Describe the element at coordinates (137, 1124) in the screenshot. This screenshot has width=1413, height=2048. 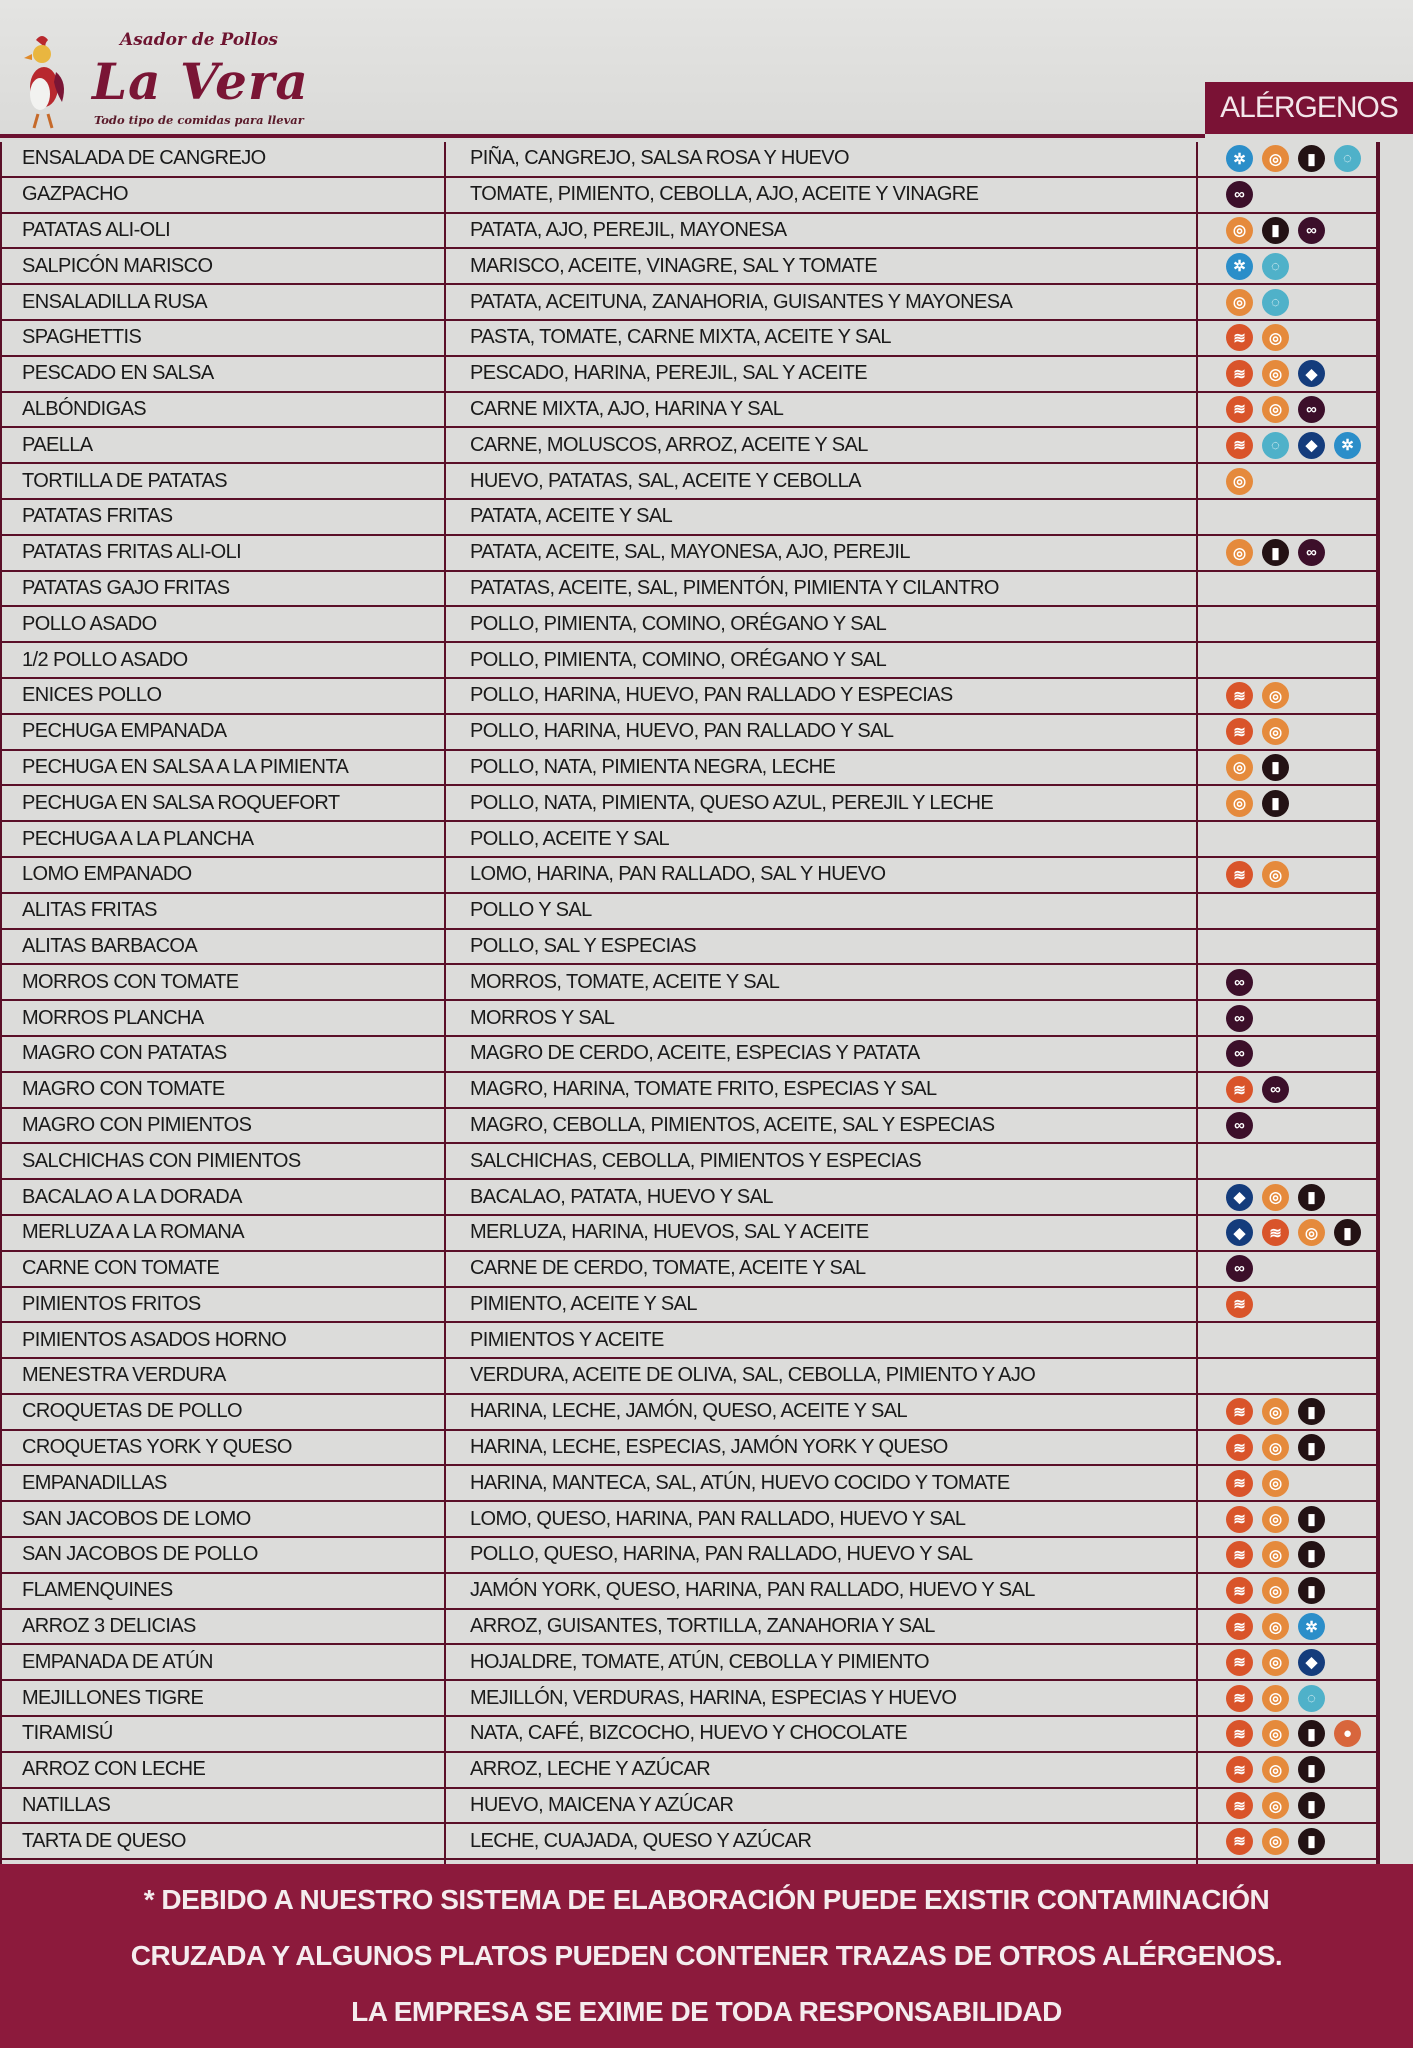
I see `dish-name: MAGRO CON PIMIENTOS` at that location.